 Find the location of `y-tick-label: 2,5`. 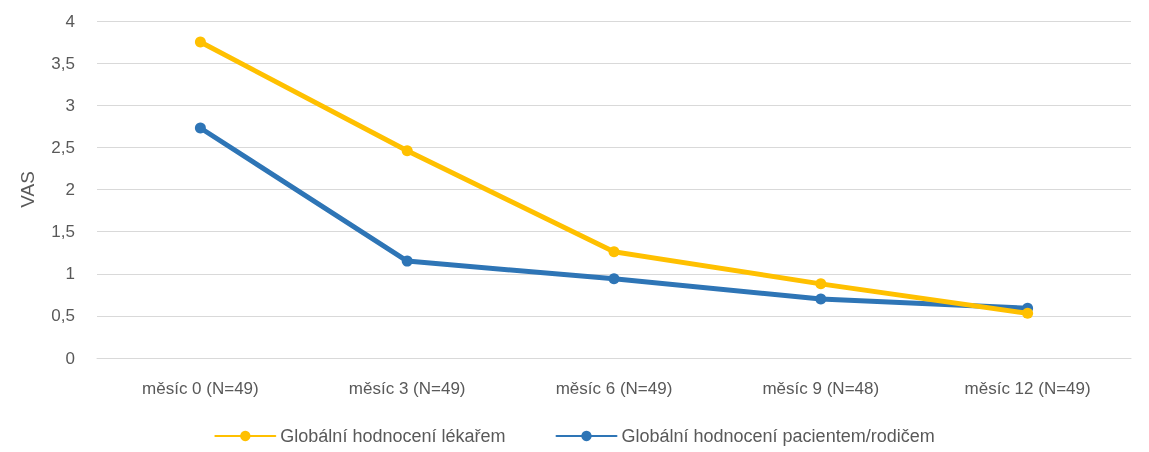

y-tick-label: 2,5 is located at coordinates (63, 147).